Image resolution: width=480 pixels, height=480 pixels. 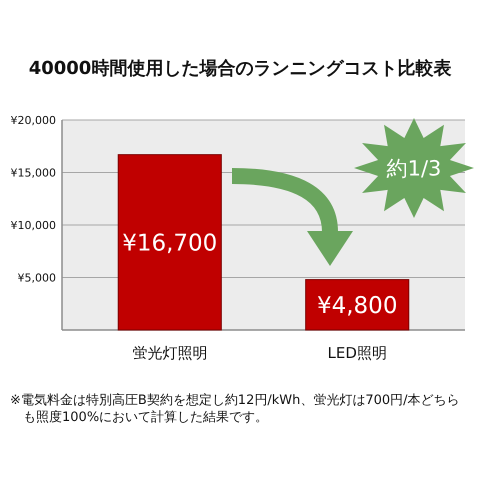 What do you see at coordinates (33, 173) in the screenshot?
I see `y-tick-label: ¥15,000` at bounding box center [33, 173].